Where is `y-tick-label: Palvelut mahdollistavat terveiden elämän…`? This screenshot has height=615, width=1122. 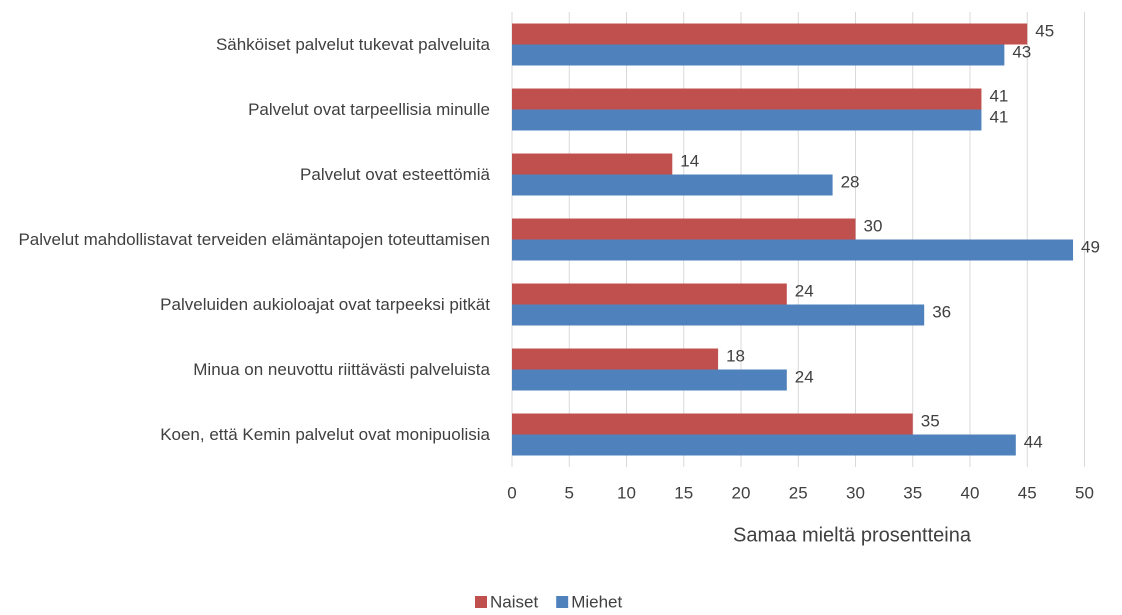
y-tick-label: Palvelut mahdollistavat terveiden elämän… is located at coordinates (254, 239).